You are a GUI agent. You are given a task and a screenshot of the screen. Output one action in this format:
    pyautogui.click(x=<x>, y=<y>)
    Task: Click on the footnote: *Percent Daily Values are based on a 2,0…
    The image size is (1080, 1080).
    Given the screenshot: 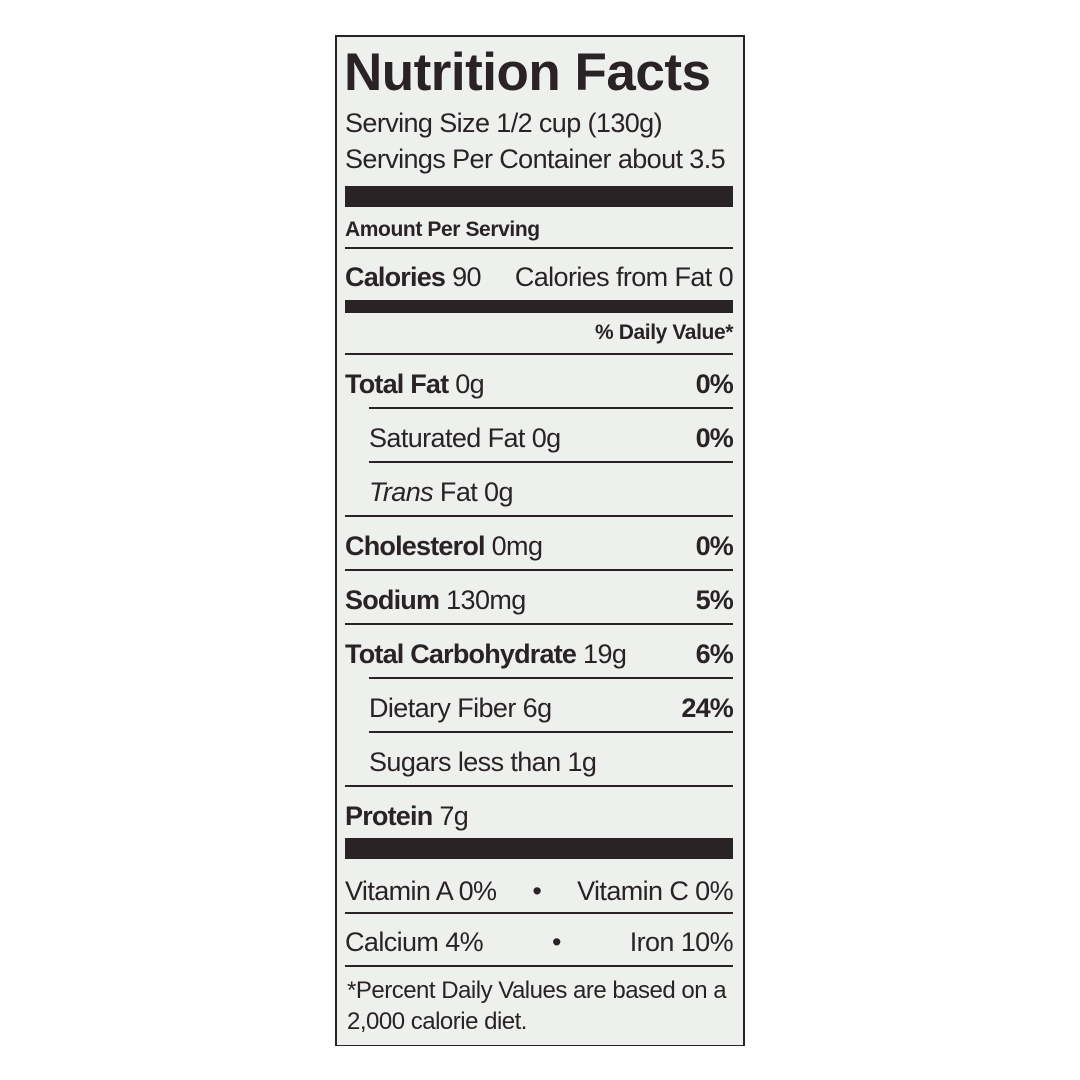 What is the action you would take?
    pyautogui.click(x=537, y=1006)
    